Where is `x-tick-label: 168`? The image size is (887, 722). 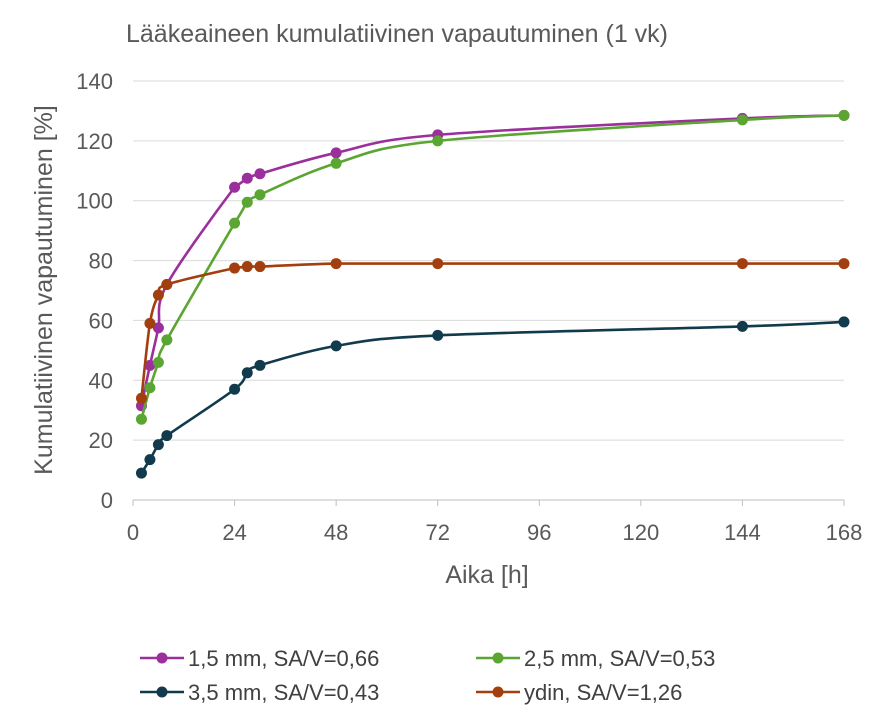 x-tick-label: 168 is located at coordinates (844, 532).